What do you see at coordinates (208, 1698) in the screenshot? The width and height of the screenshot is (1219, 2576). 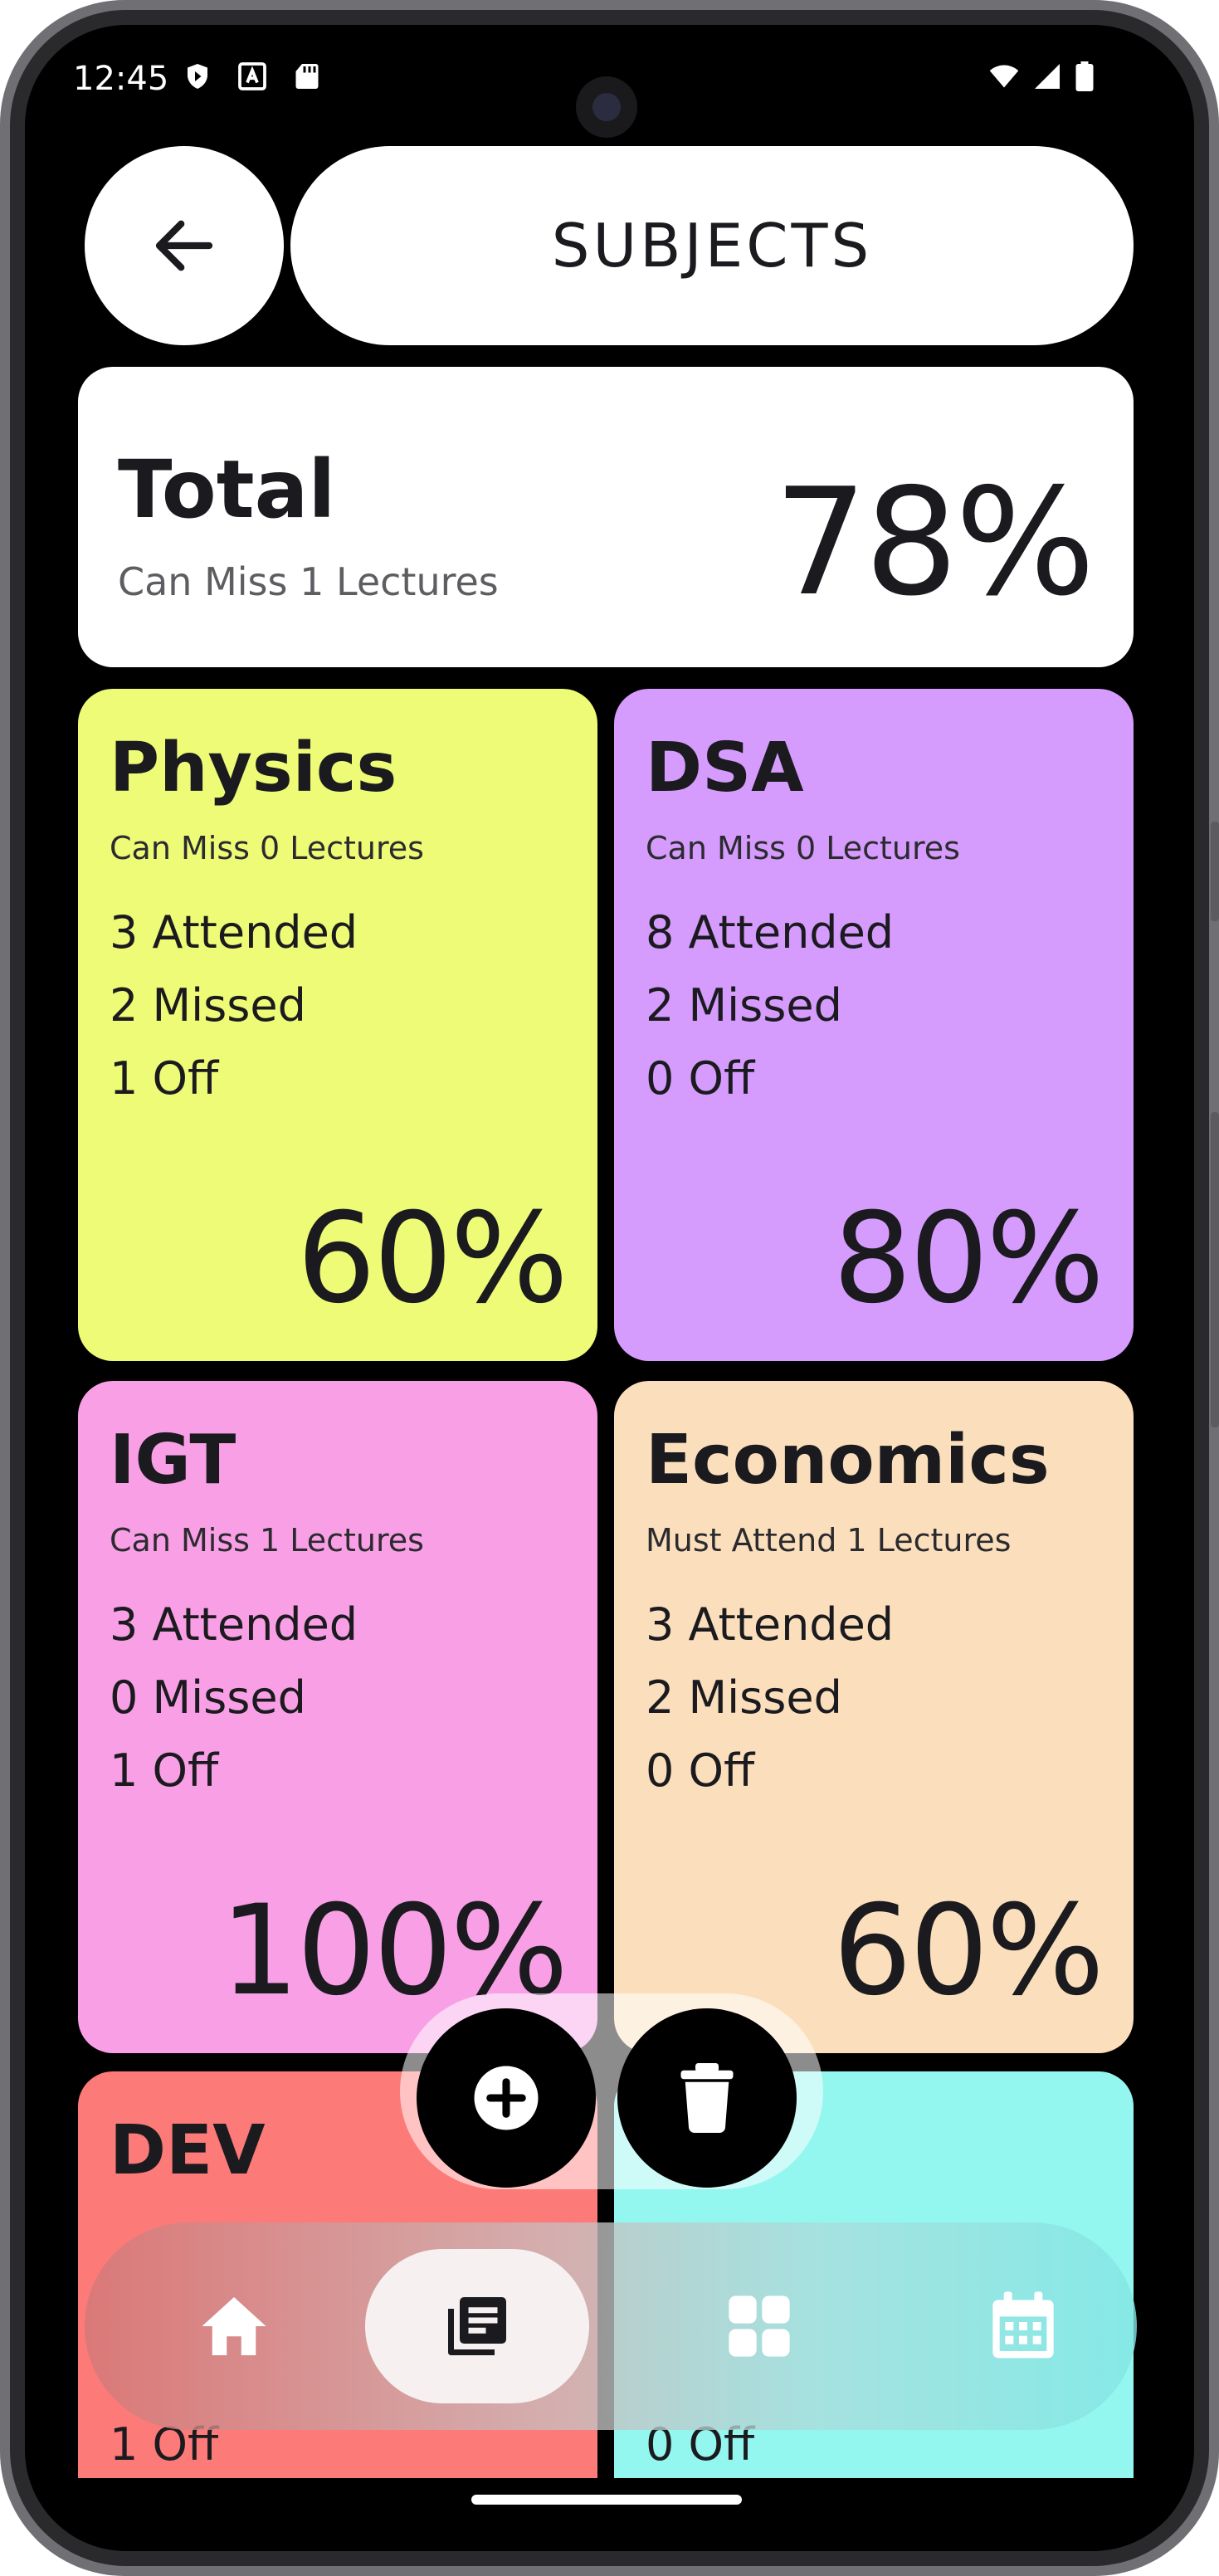 I see `missed-count: 0 Missed` at bounding box center [208, 1698].